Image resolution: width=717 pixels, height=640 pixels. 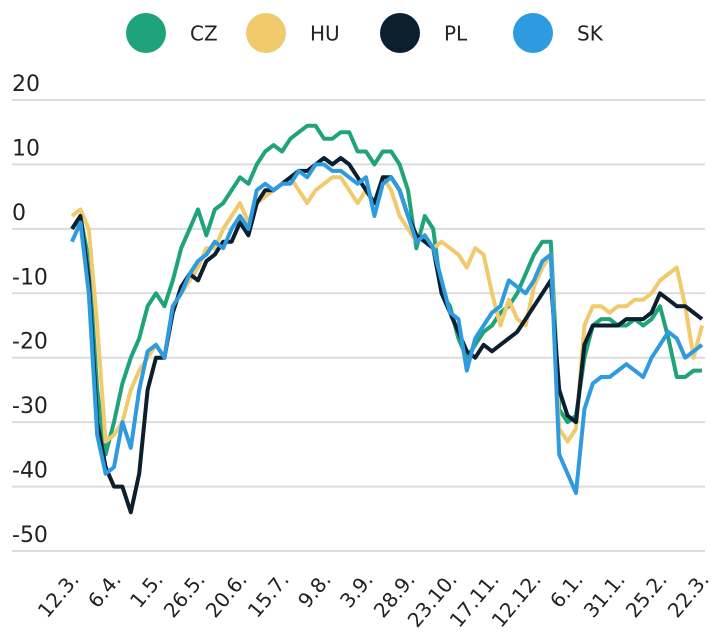 What do you see at coordinates (30, 471) in the screenshot?
I see `y-tick-label: -40` at bounding box center [30, 471].